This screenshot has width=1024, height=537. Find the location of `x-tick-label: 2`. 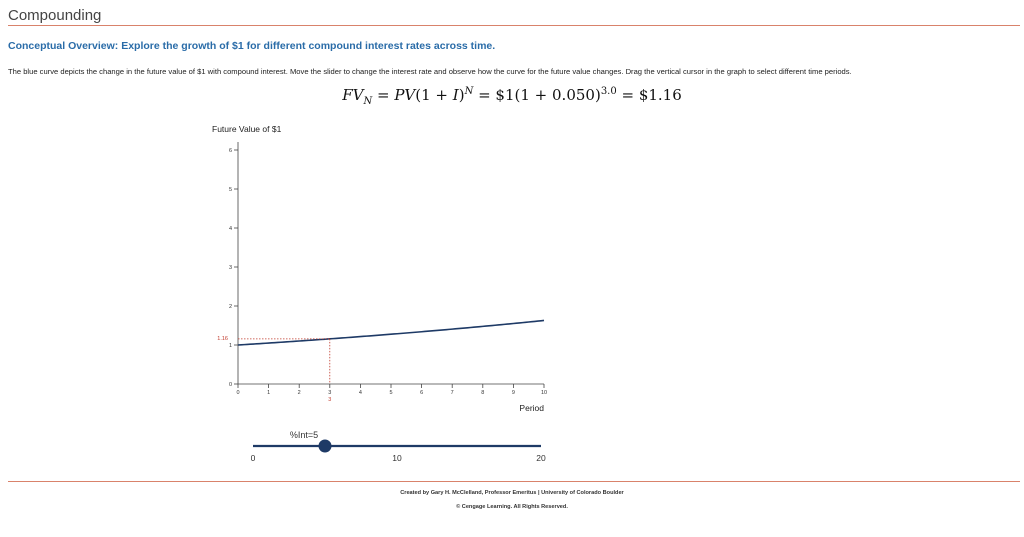

x-tick-label: 2 is located at coordinates (299, 393).